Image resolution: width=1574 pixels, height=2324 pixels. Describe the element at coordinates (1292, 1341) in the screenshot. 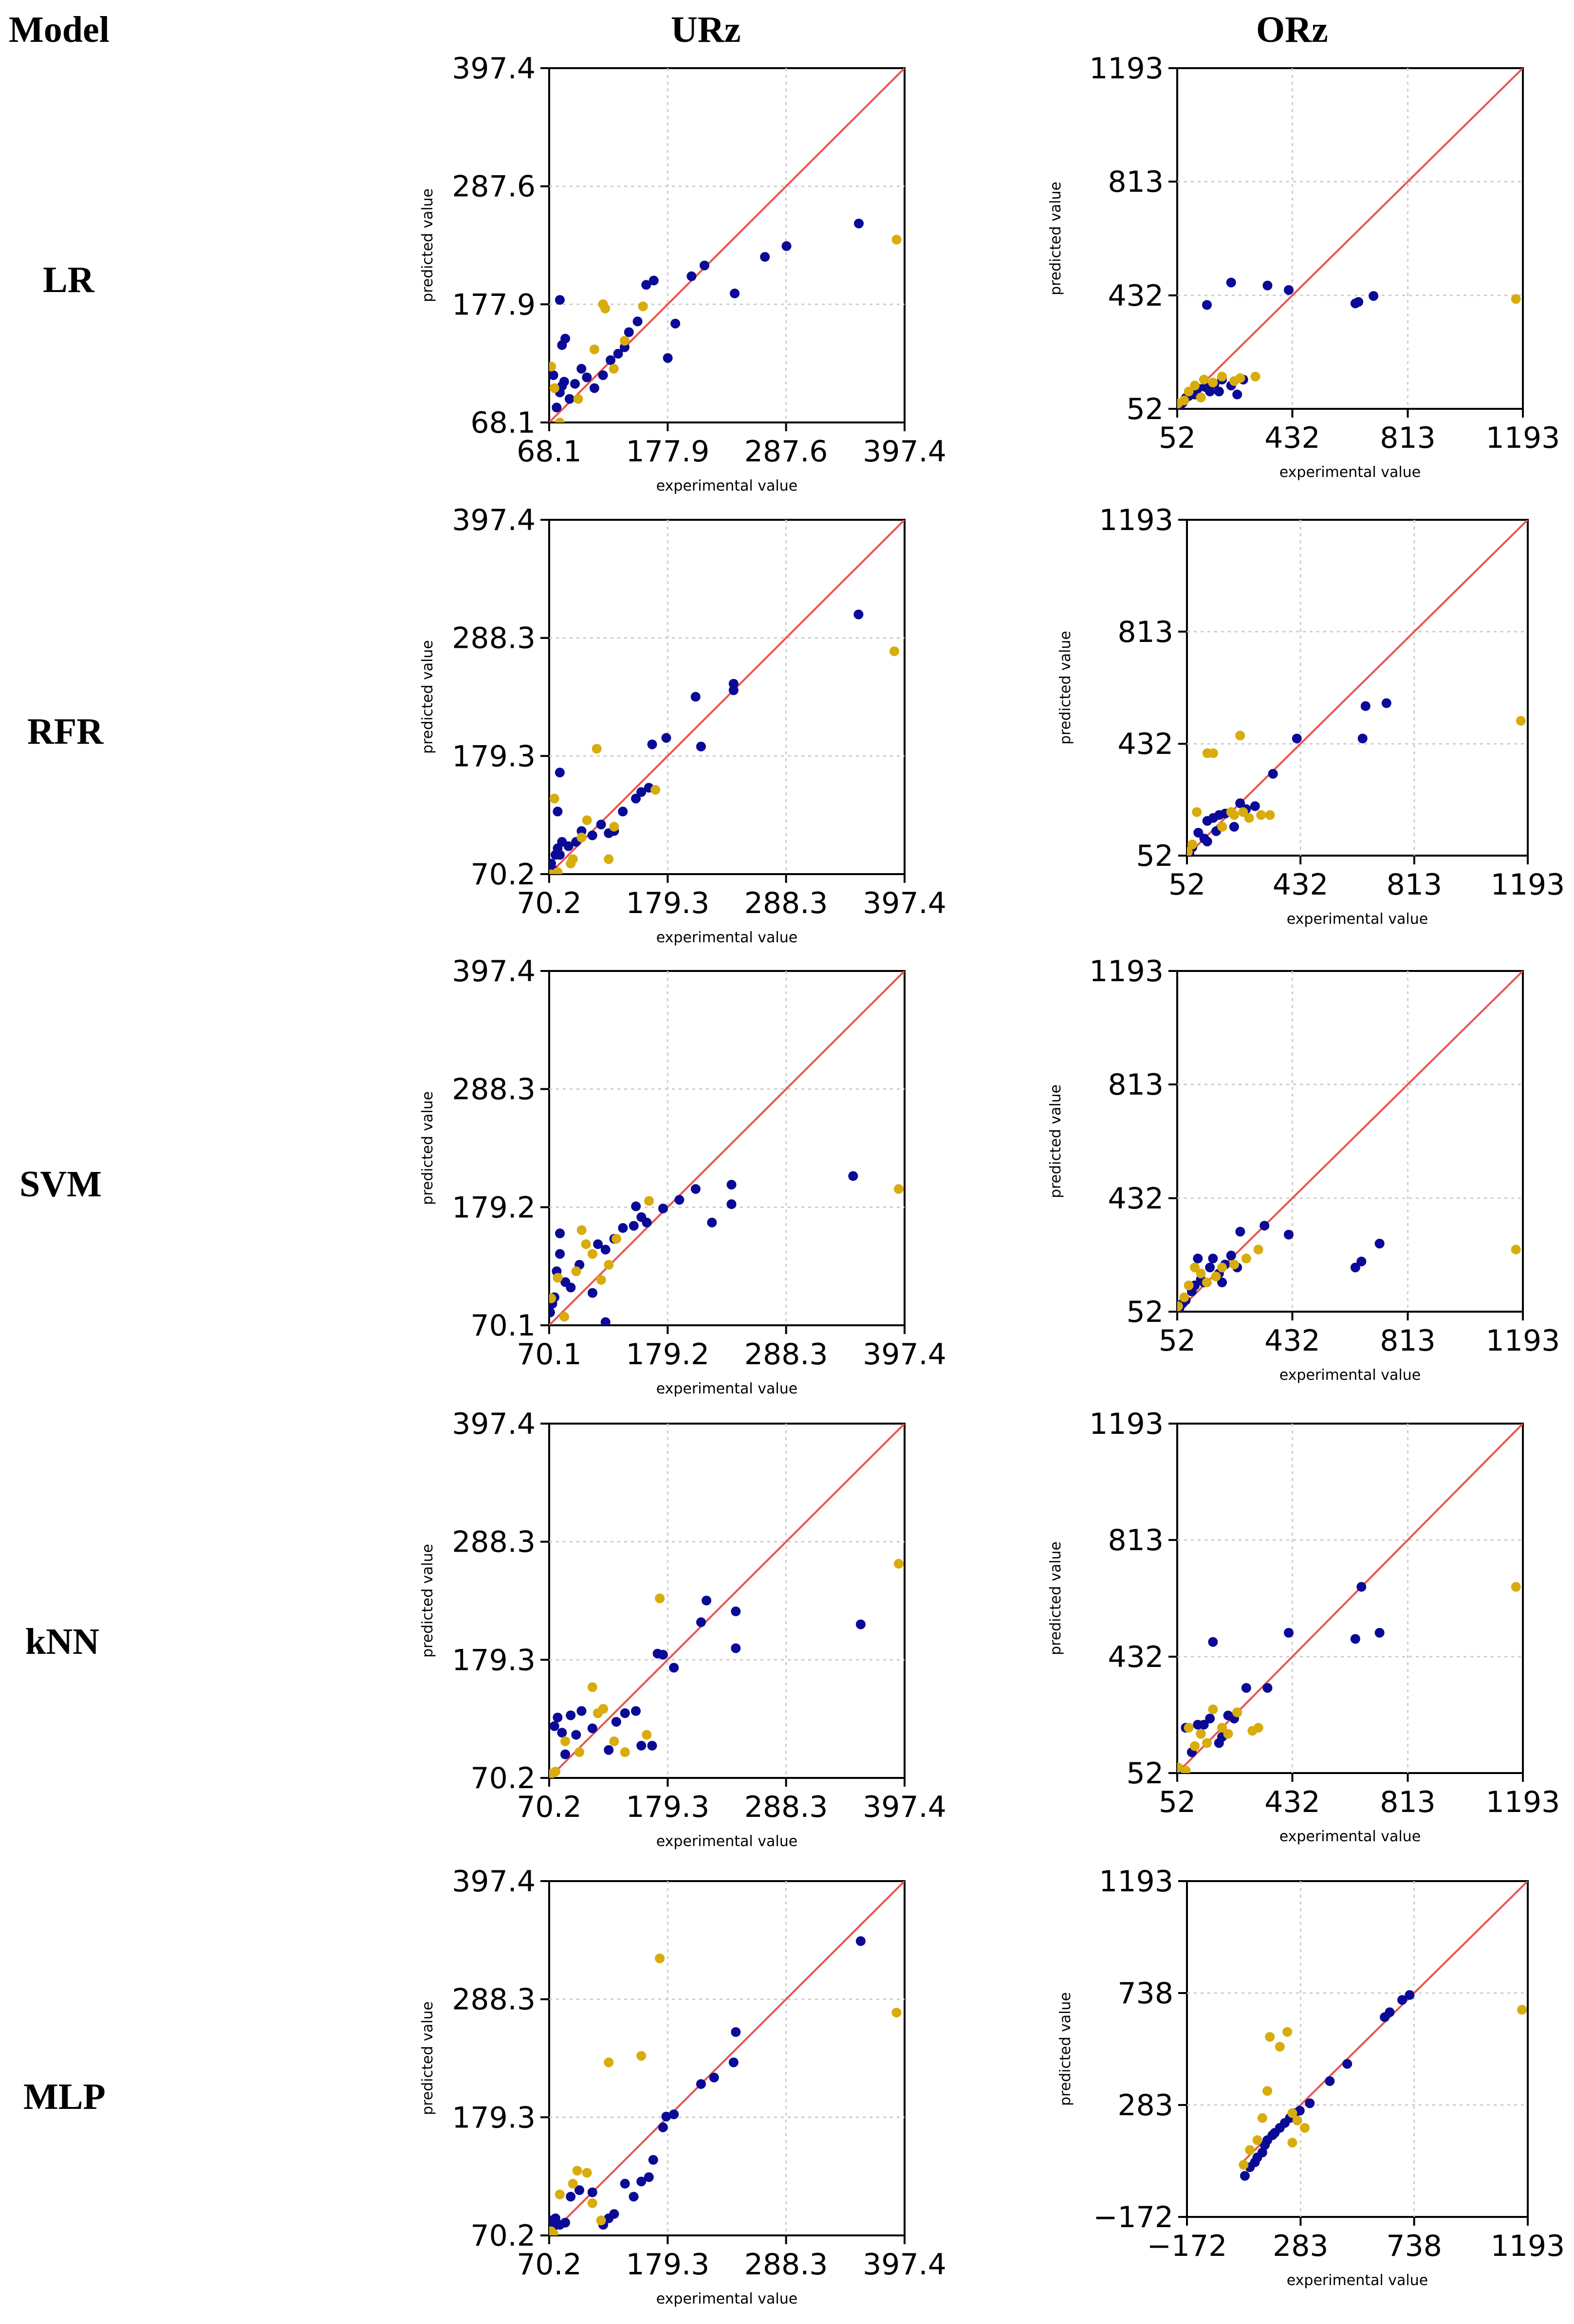

I see `x-tick-label: 432` at that location.